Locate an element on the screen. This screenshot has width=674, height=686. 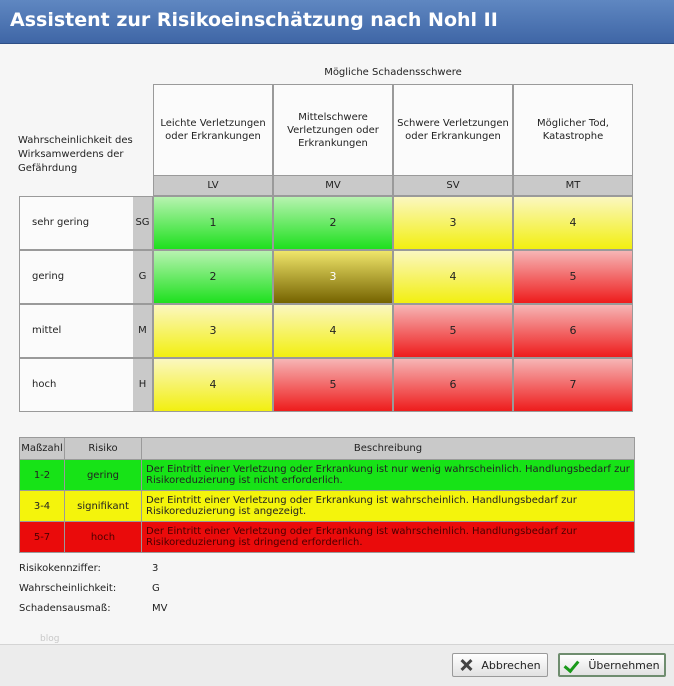
severity-code-mv: MV is located at coordinates (333, 186).